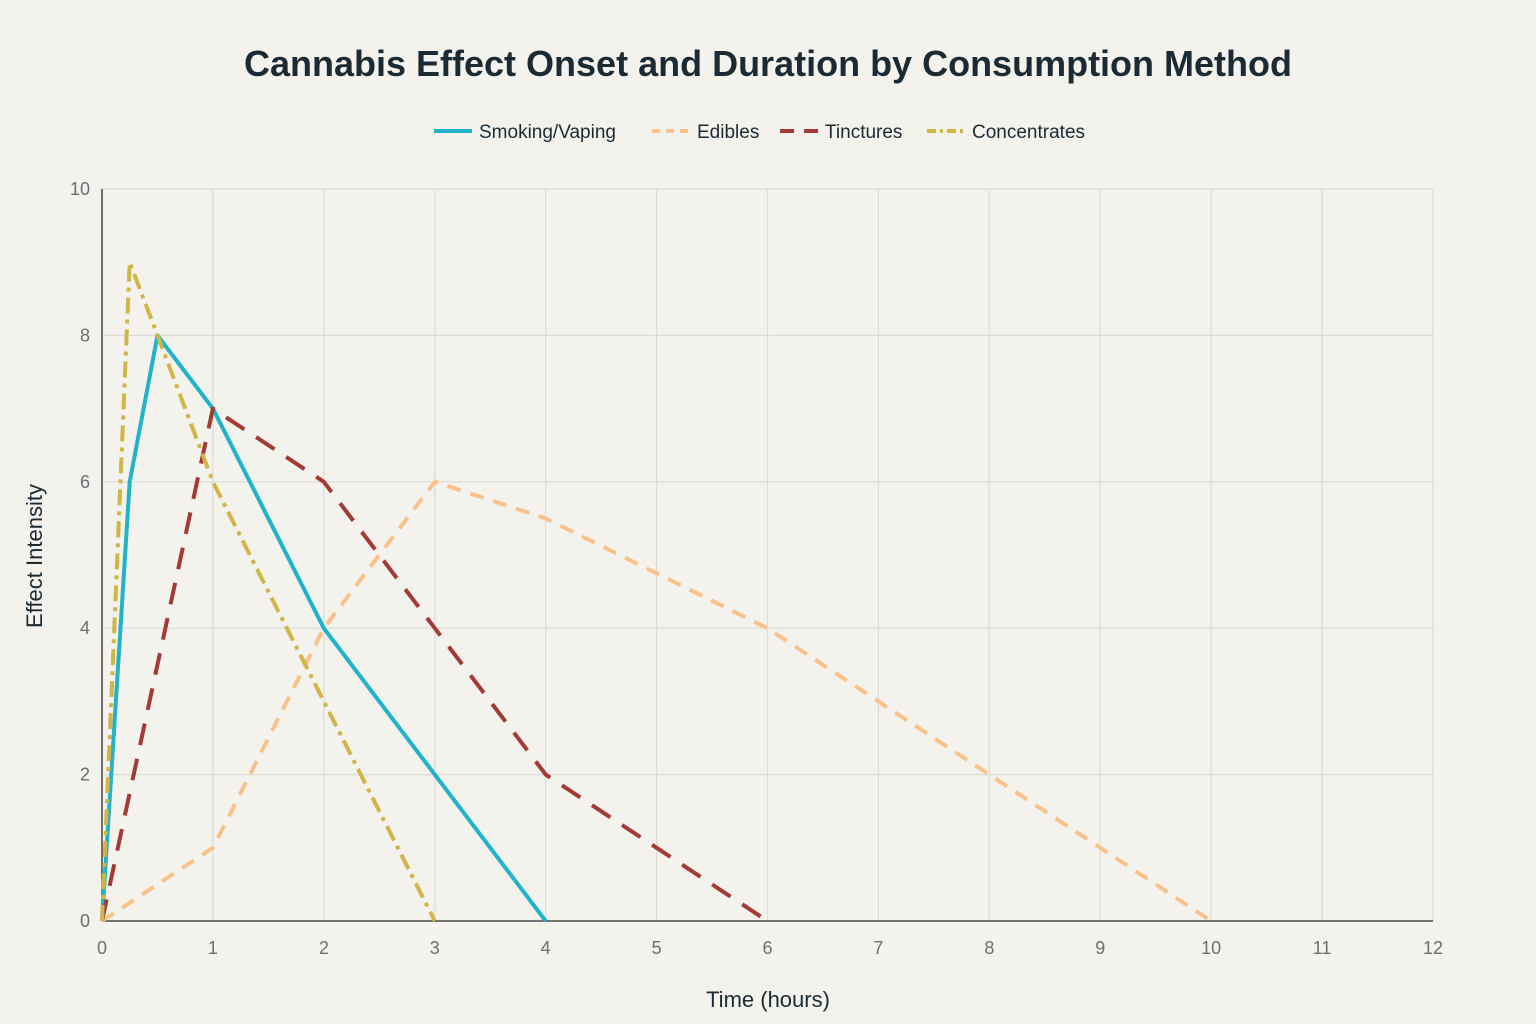  Describe the element at coordinates (34, 556) in the screenshot. I see `y-axis-title: Effect Intensity` at that location.